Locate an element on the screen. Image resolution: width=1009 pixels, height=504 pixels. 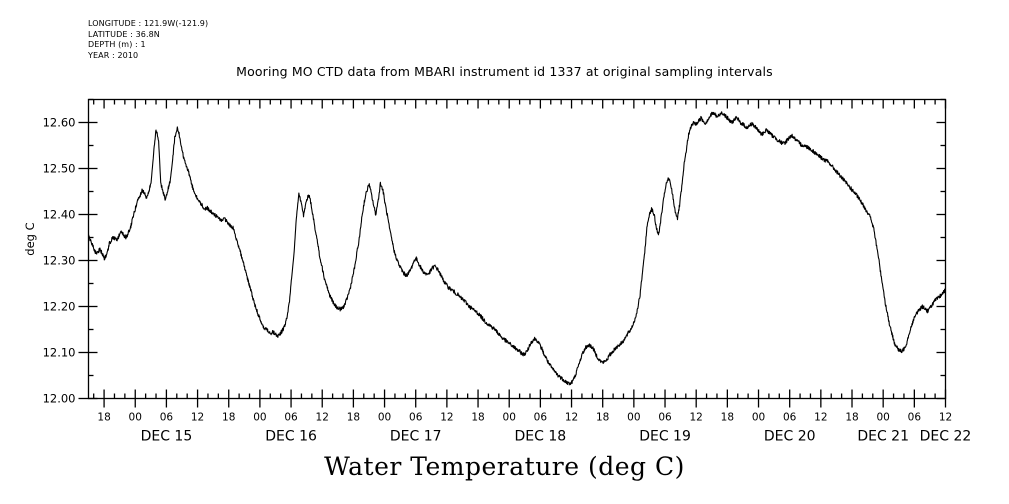
y-tick-label: 12.10 is located at coordinates (59, 353).